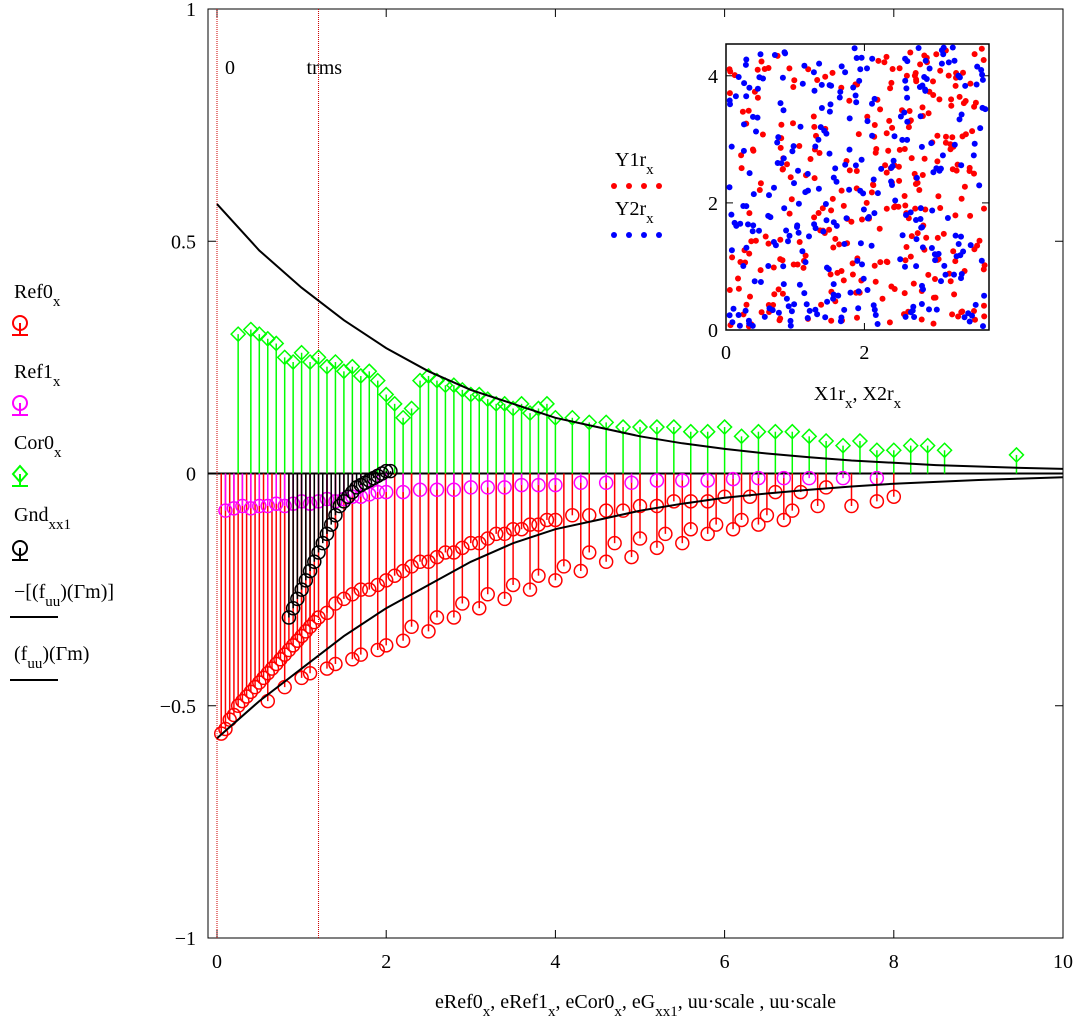  Describe the element at coordinates (20, 548) in the screenshot. I see `legend-marker` at that location.